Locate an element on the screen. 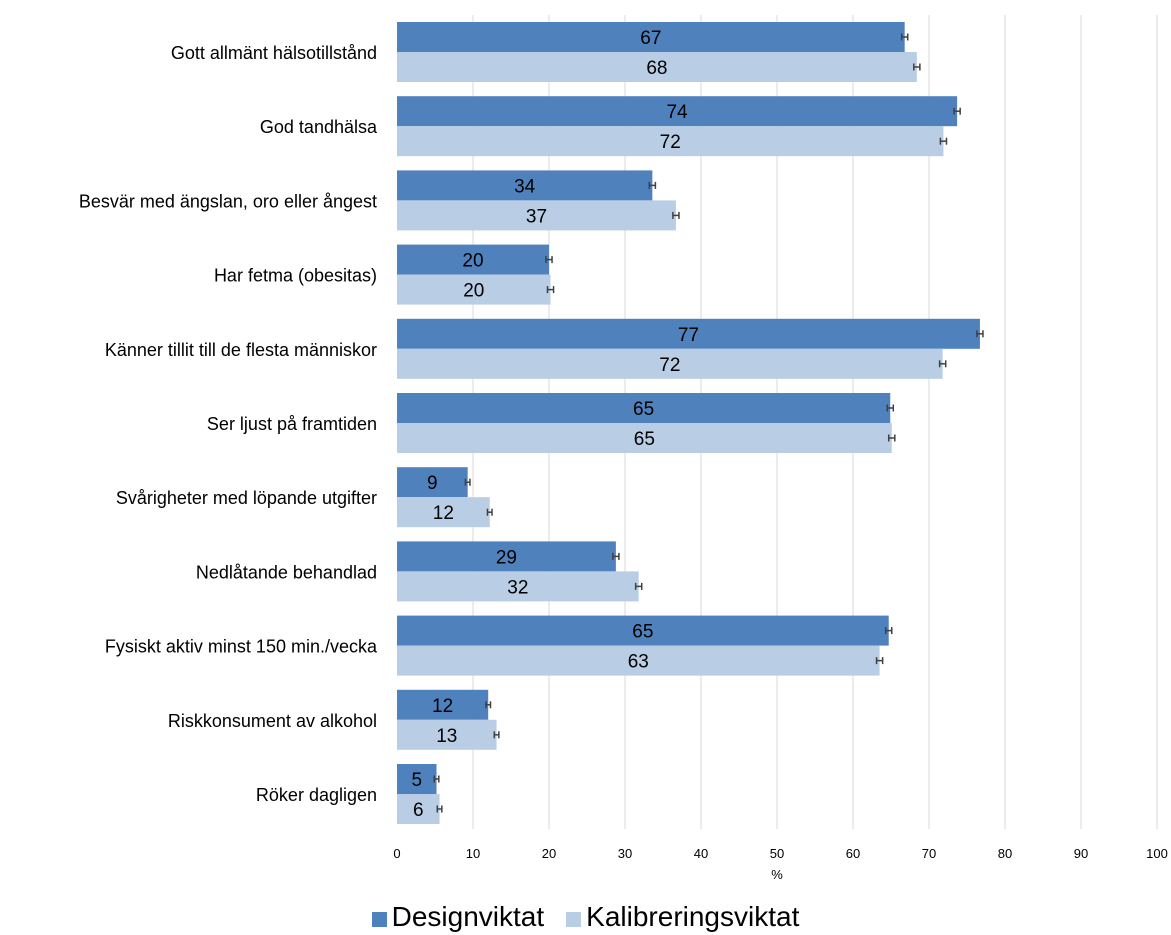 The height and width of the screenshot is (935, 1171). x-tick-label: 90 is located at coordinates (1081, 853).